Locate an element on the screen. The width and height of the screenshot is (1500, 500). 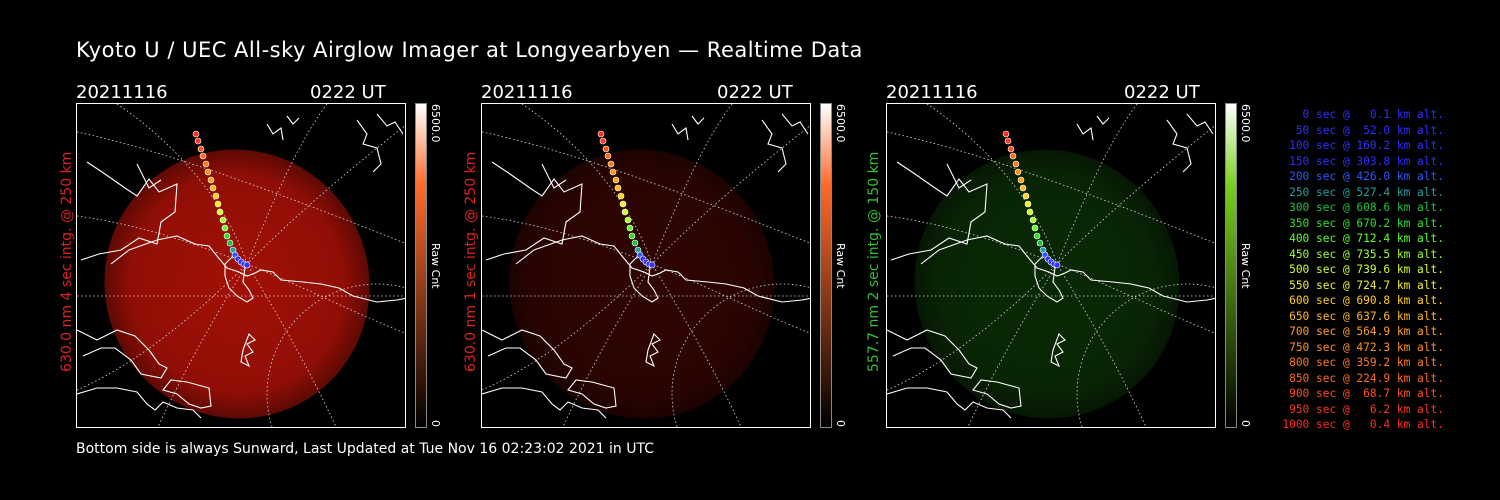
panel-3-image is located at coordinates (1051, 265).